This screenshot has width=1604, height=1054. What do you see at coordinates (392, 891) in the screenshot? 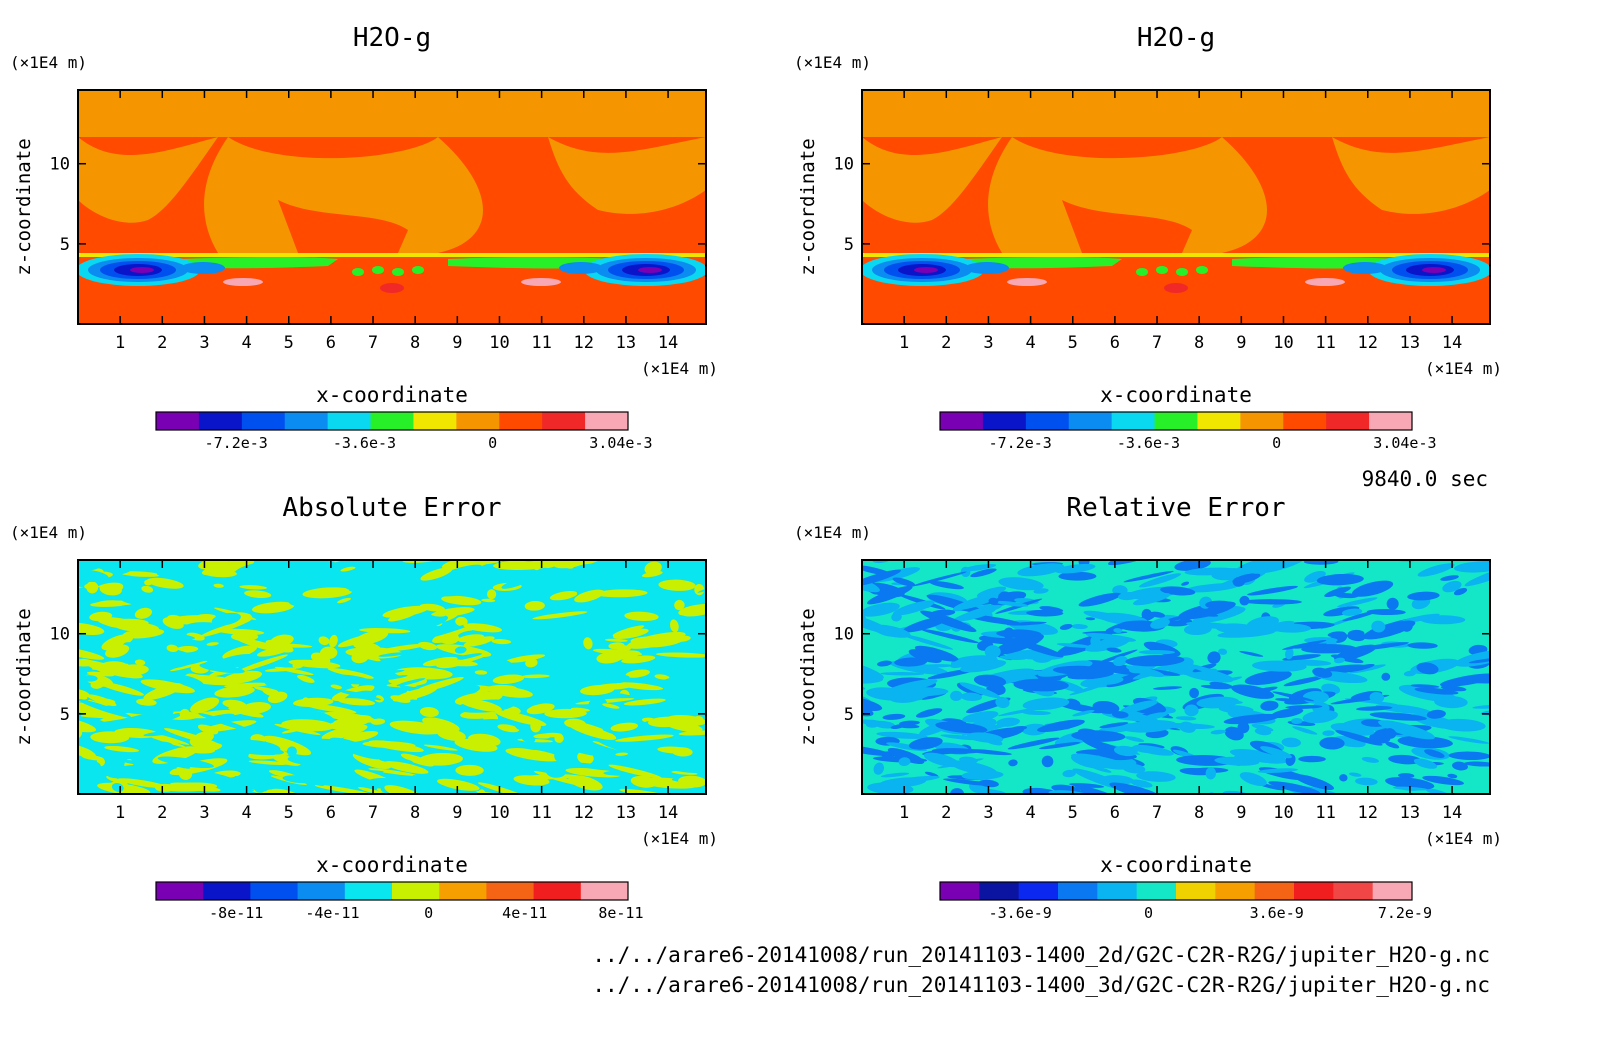
I see `colorbar` at bounding box center [392, 891].